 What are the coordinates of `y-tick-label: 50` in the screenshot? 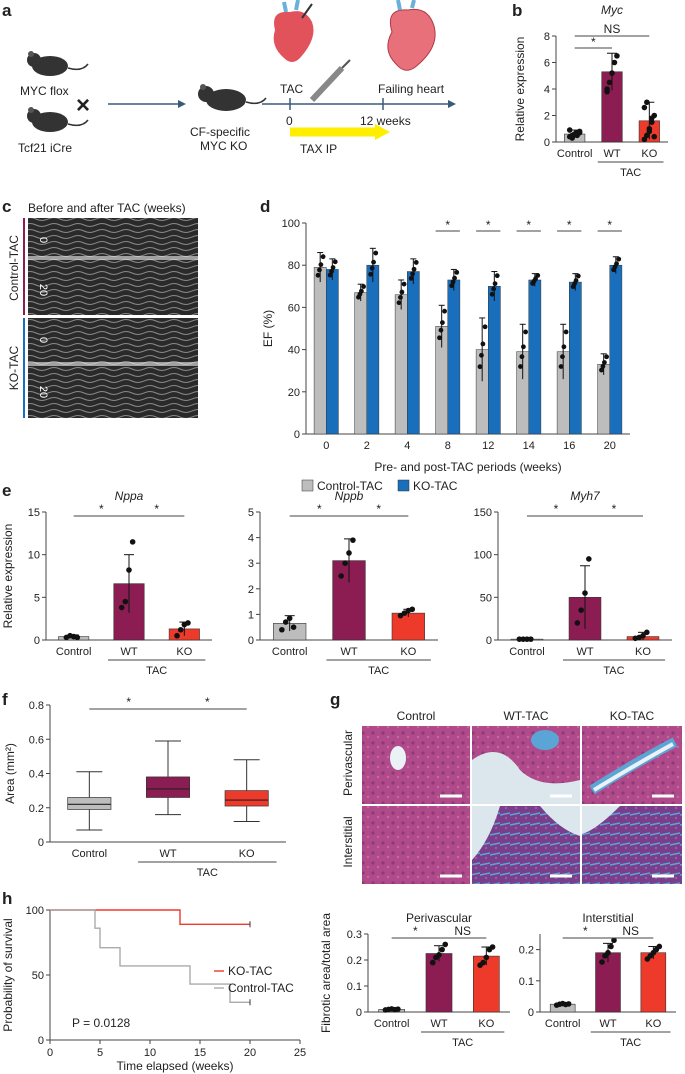 It's located at (38, 976).